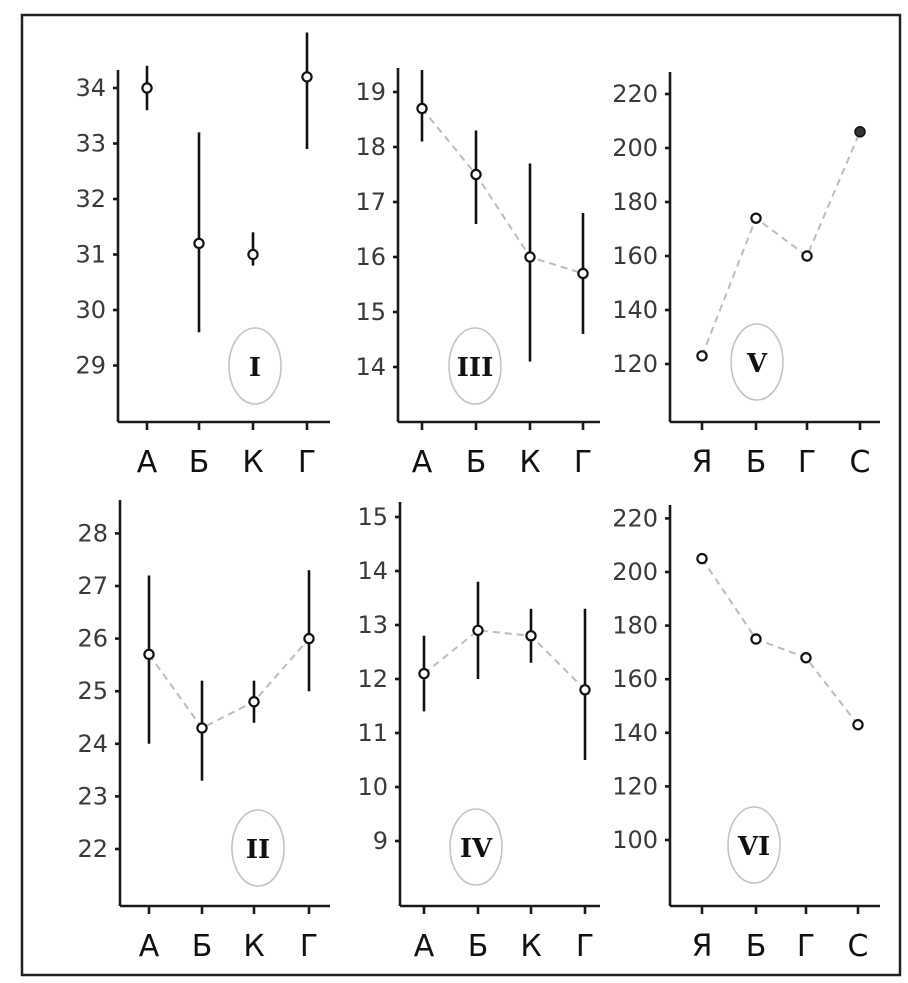 This screenshot has width=908, height=983. I want to click on y-tick-label: 28, so click(92, 533).